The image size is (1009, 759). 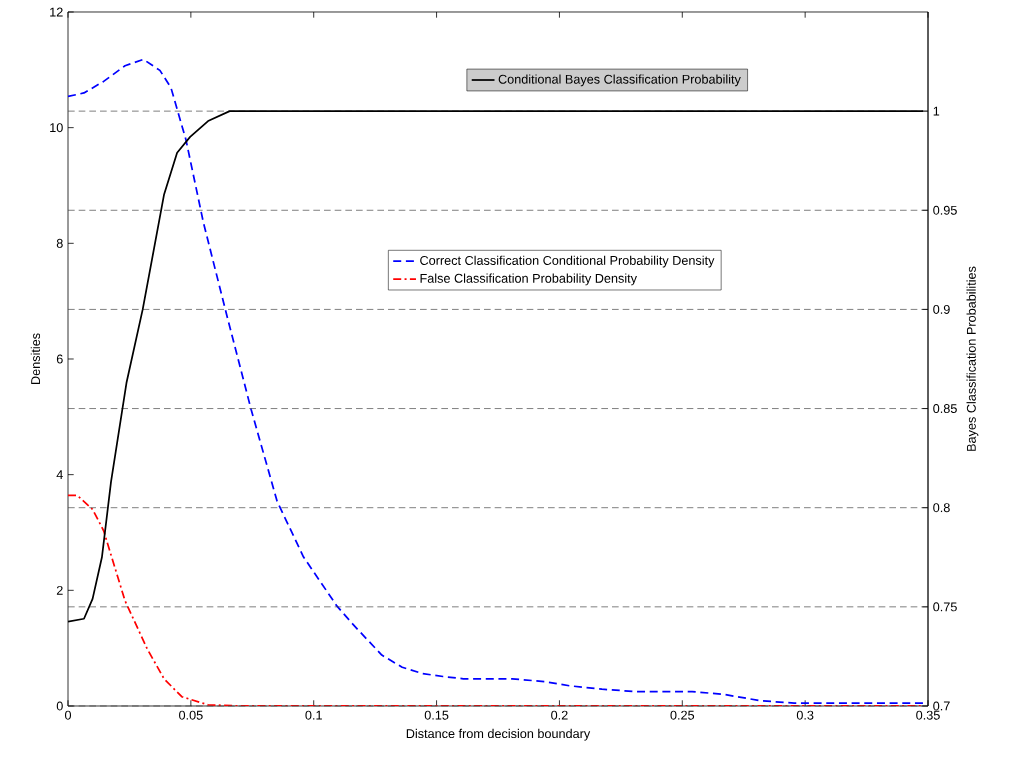 I want to click on y-tick-label: 12, so click(x=56, y=12).